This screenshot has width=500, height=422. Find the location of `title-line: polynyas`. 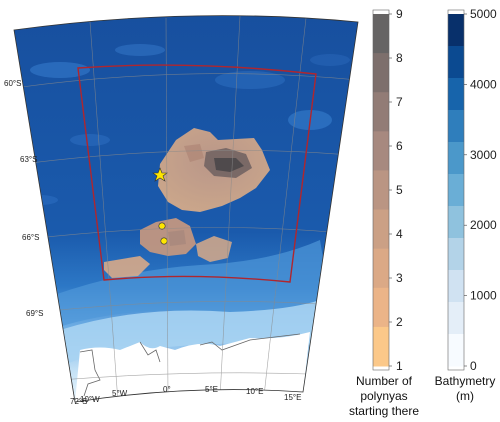

title-line: polynyas is located at coordinates (384, 396).